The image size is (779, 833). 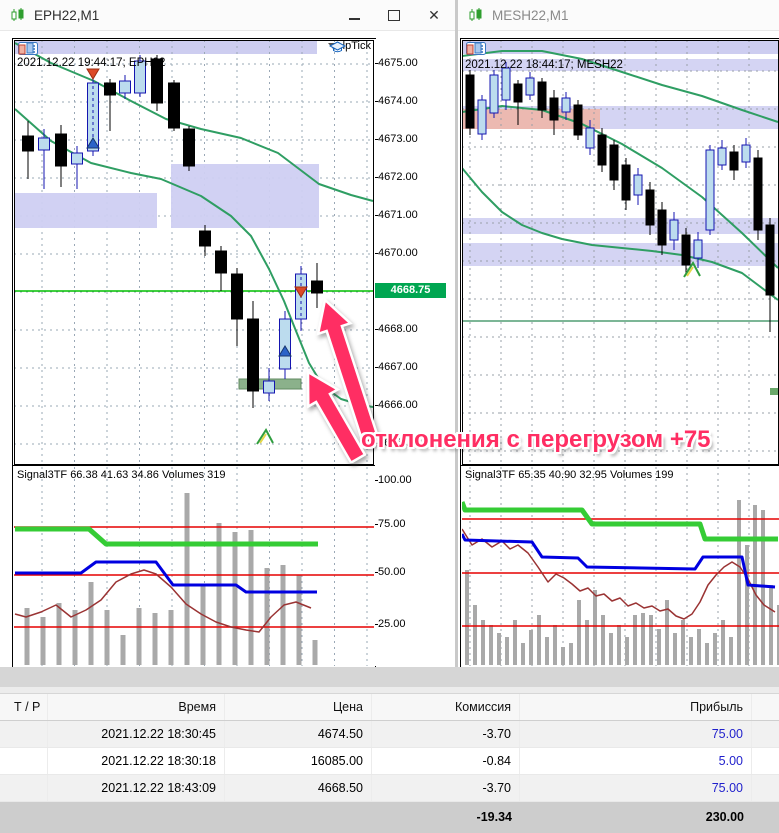 What do you see at coordinates (434, 14) in the screenshot?
I see `close-button: ✕` at bounding box center [434, 14].